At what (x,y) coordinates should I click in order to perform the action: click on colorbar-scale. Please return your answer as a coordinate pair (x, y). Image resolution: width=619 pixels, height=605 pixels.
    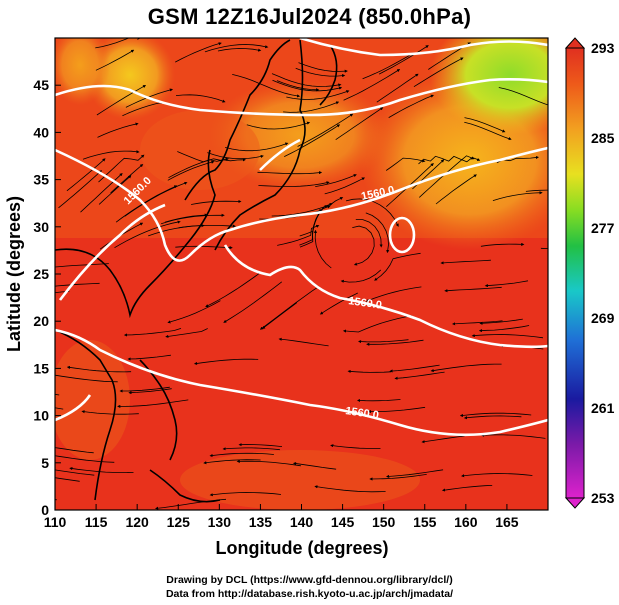
    Looking at the image, I should click on (575, 273).